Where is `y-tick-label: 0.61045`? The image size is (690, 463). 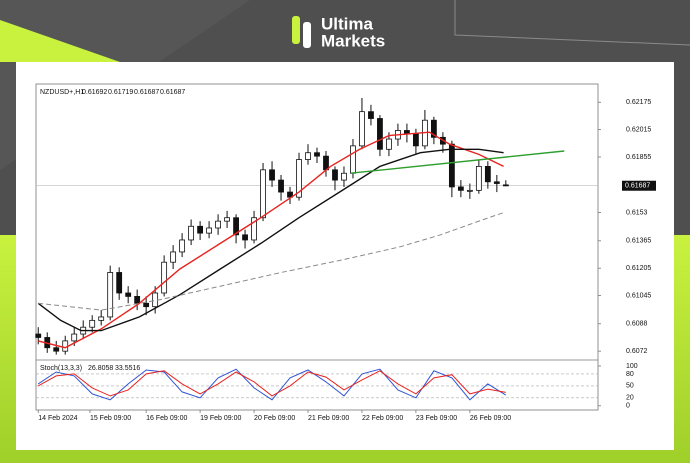 y-tick-label: 0.61045 is located at coordinates (638, 295).